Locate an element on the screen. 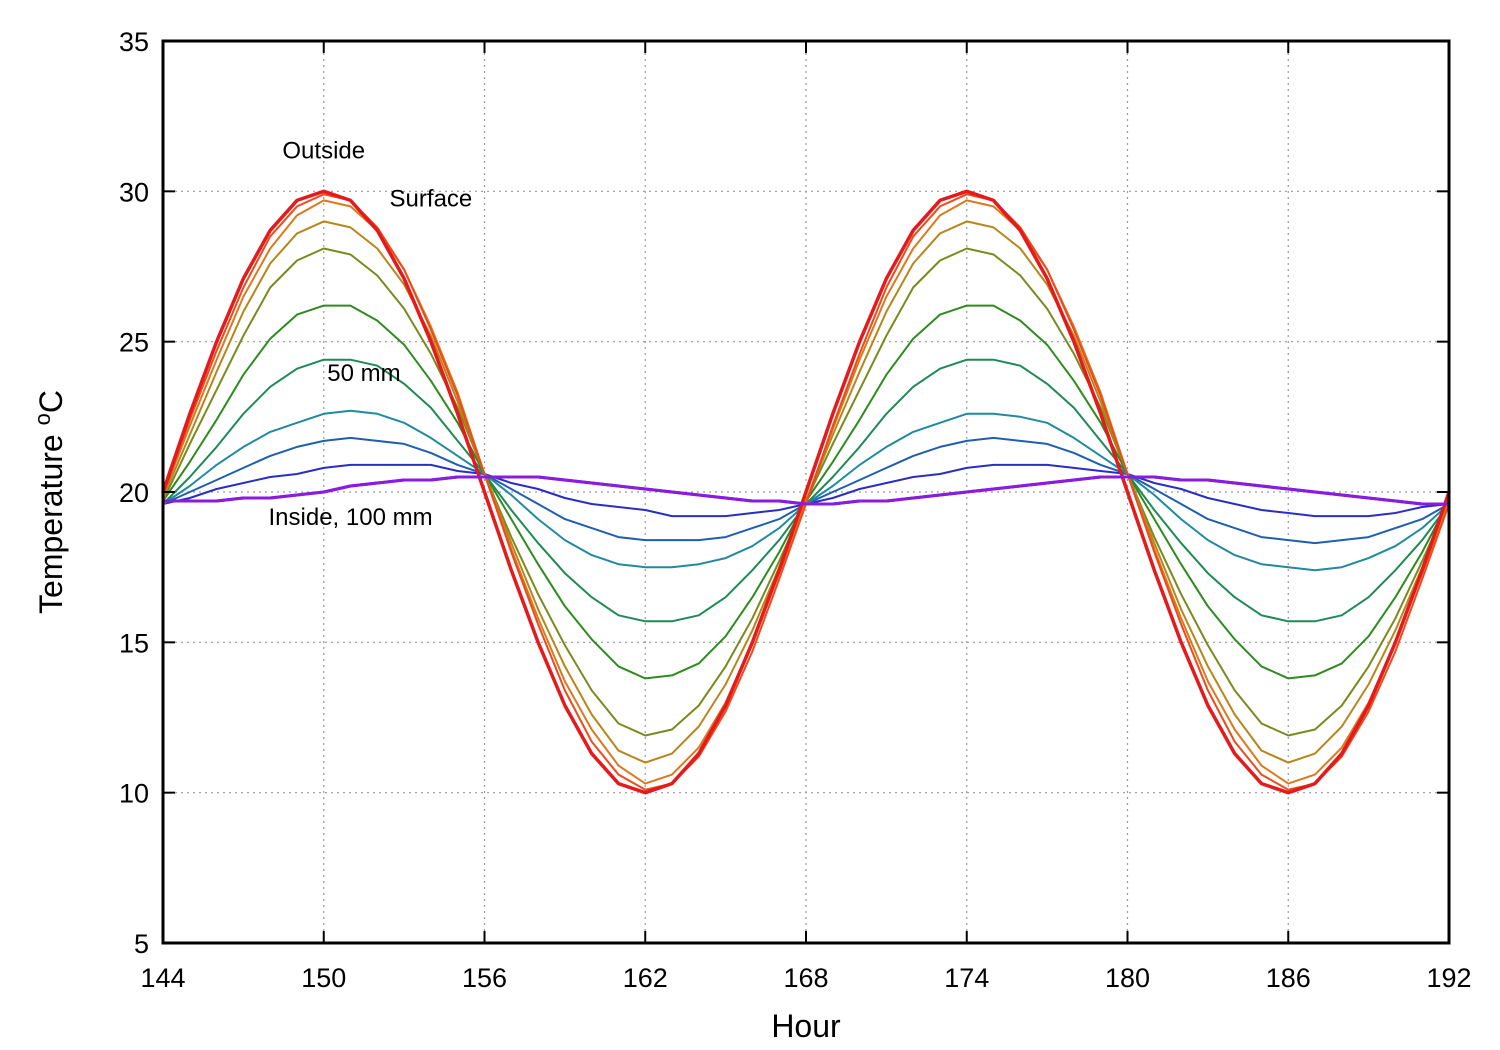 The height and width of the screenshot is (1050, 1500). y-tick-label: 25 is located at coordinates (134, 343).